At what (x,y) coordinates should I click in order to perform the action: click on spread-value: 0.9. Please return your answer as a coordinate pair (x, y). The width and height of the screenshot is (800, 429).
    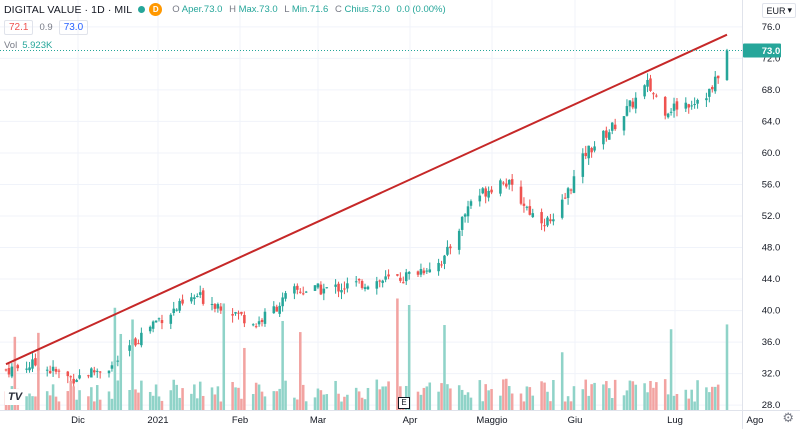
    Looking at the image, I should click on (46, 27).